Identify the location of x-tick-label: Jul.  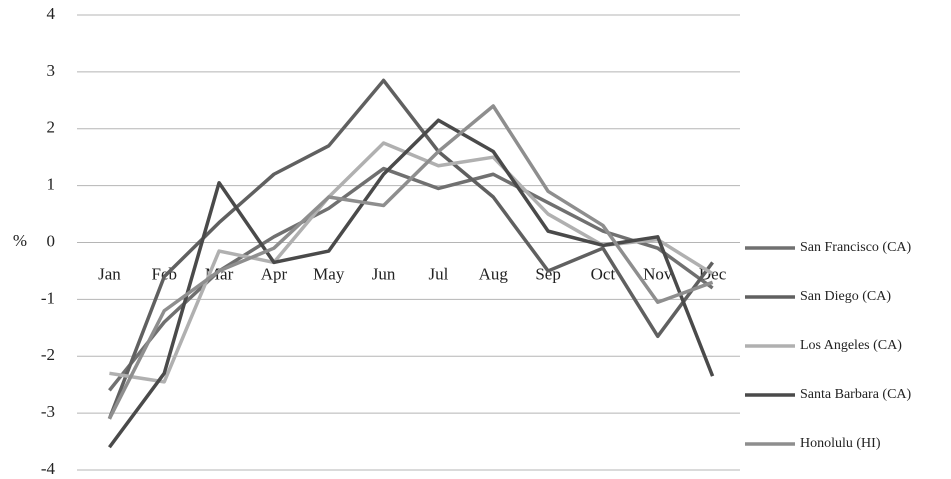
(438, 273).